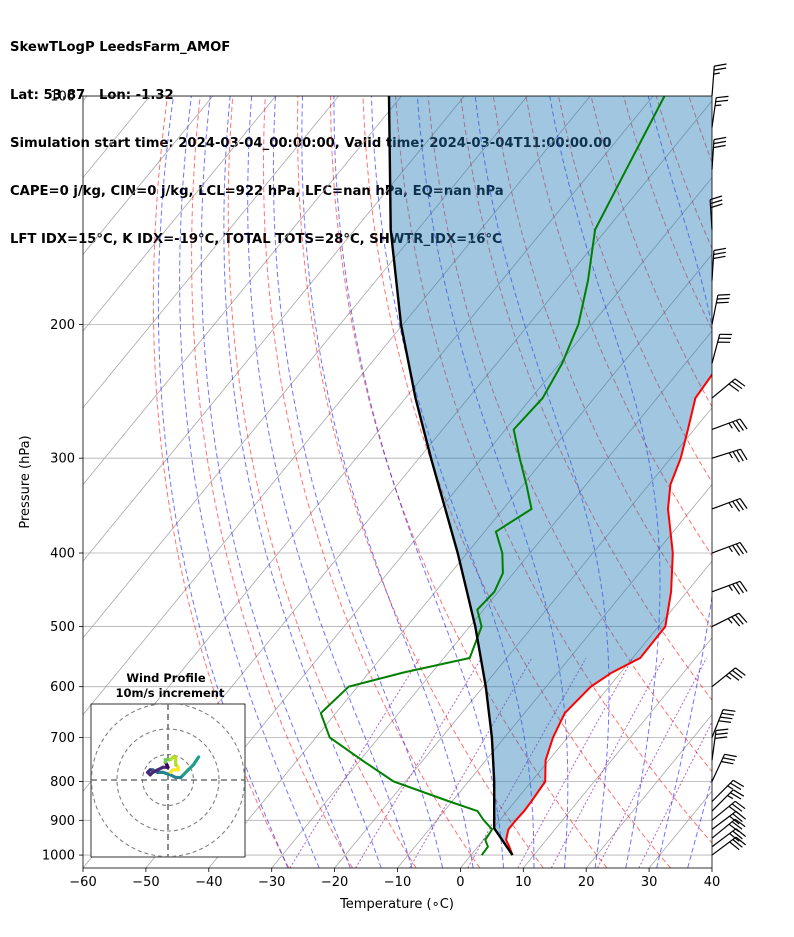  Describe the element at coordinates (397, 882) in the screenshot. I see `x-tick-label: −10` at that location.